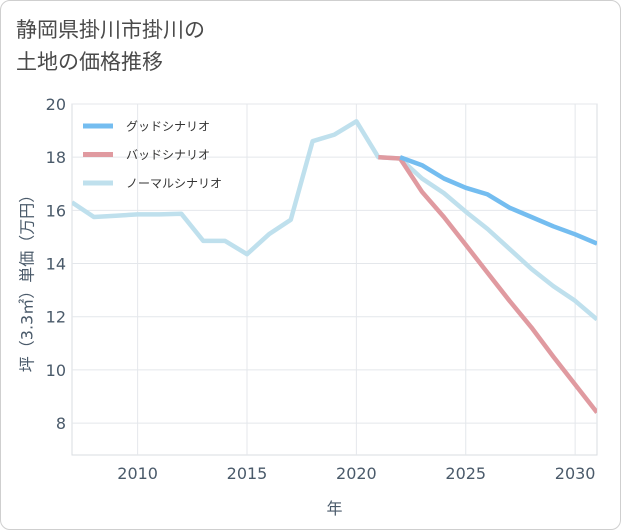 The image size is (621, 530). Describe the element at coordinates (247, 473) in the screenshot. I see `x-tick-label: 2015` at that location.